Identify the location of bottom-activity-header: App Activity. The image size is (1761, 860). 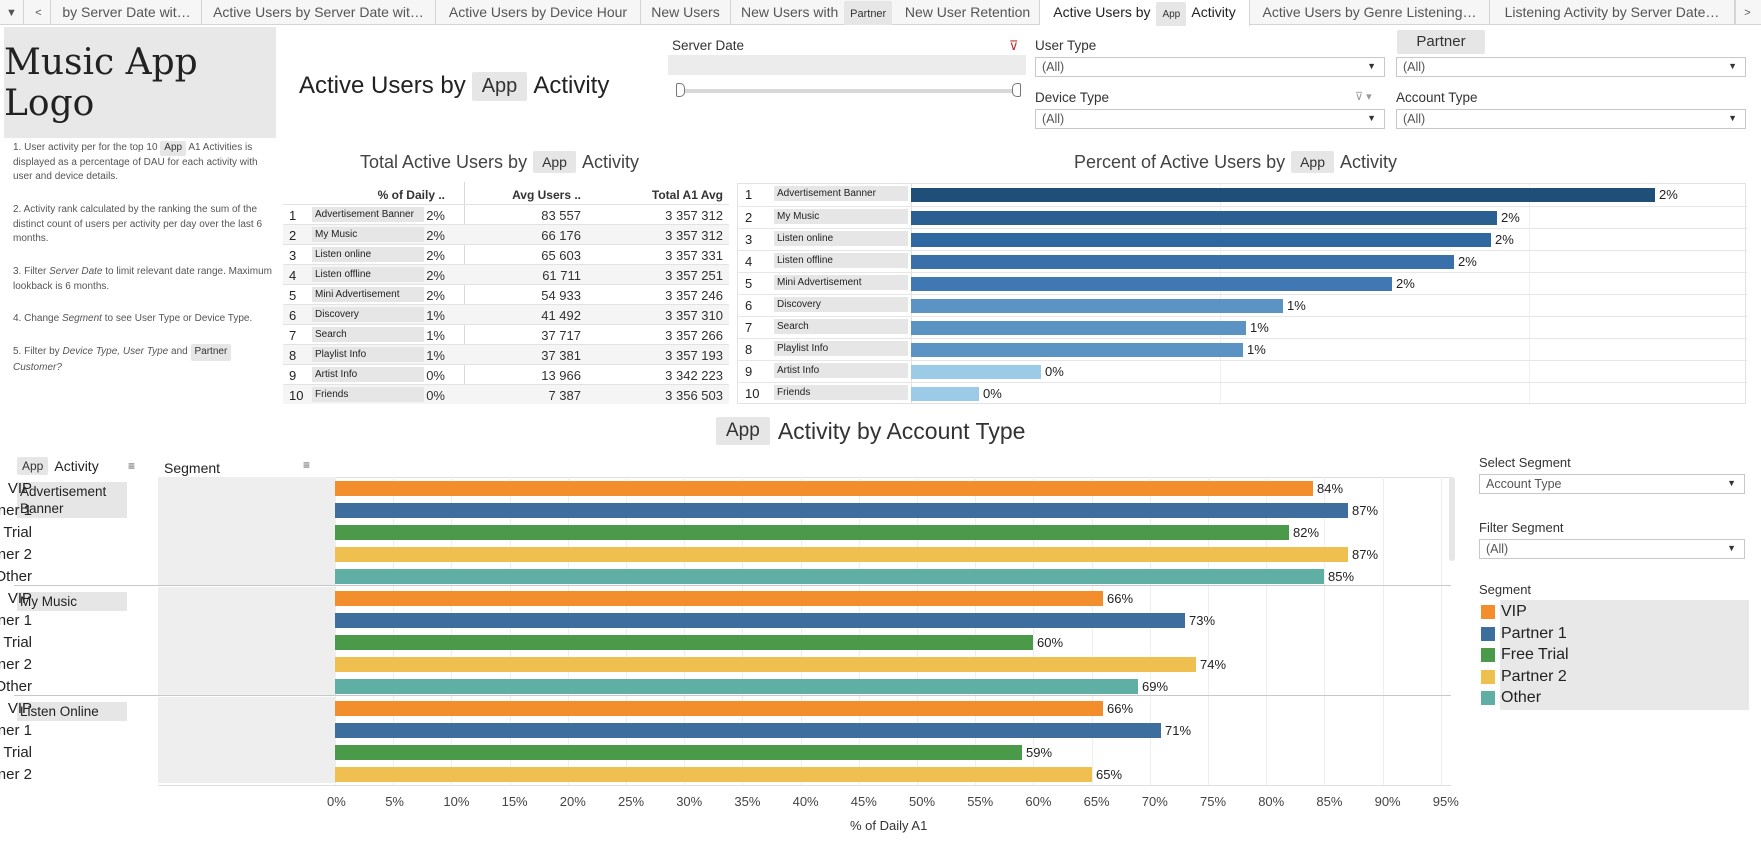
(58, 466).